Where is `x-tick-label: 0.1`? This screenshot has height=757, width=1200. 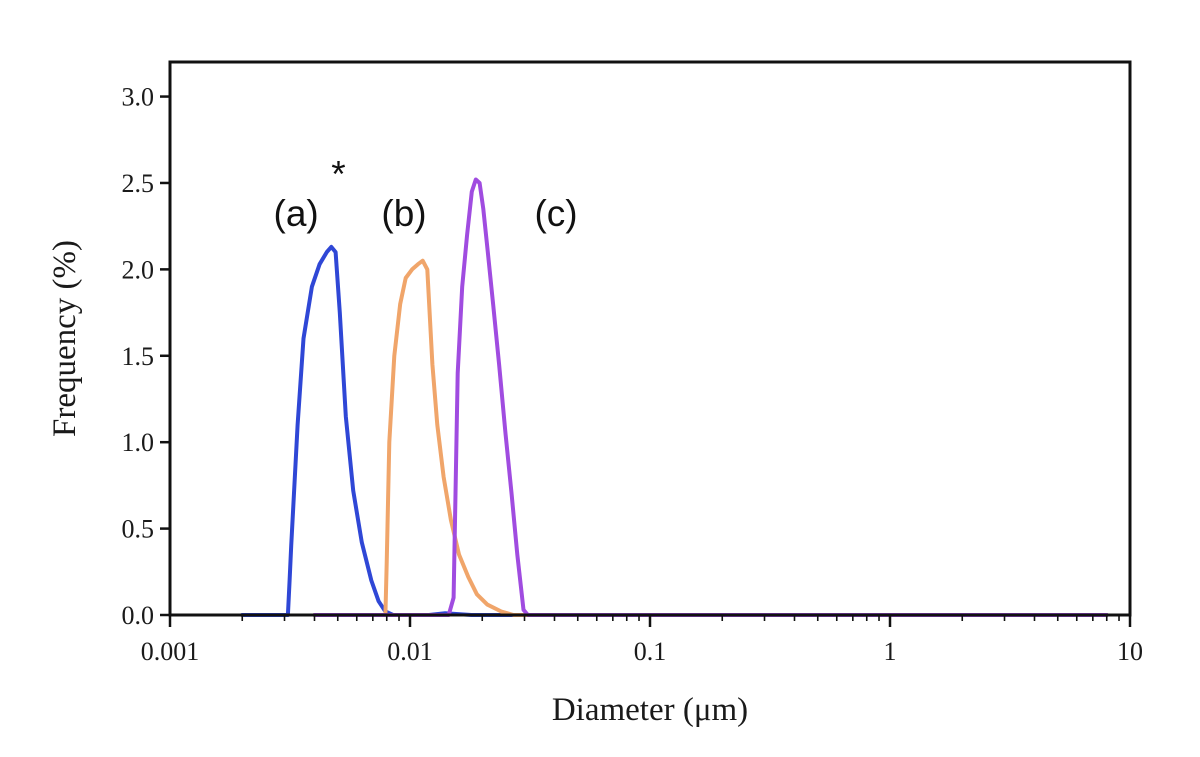 x-tick-label: 0.1 is located at coordinates (650, 651).